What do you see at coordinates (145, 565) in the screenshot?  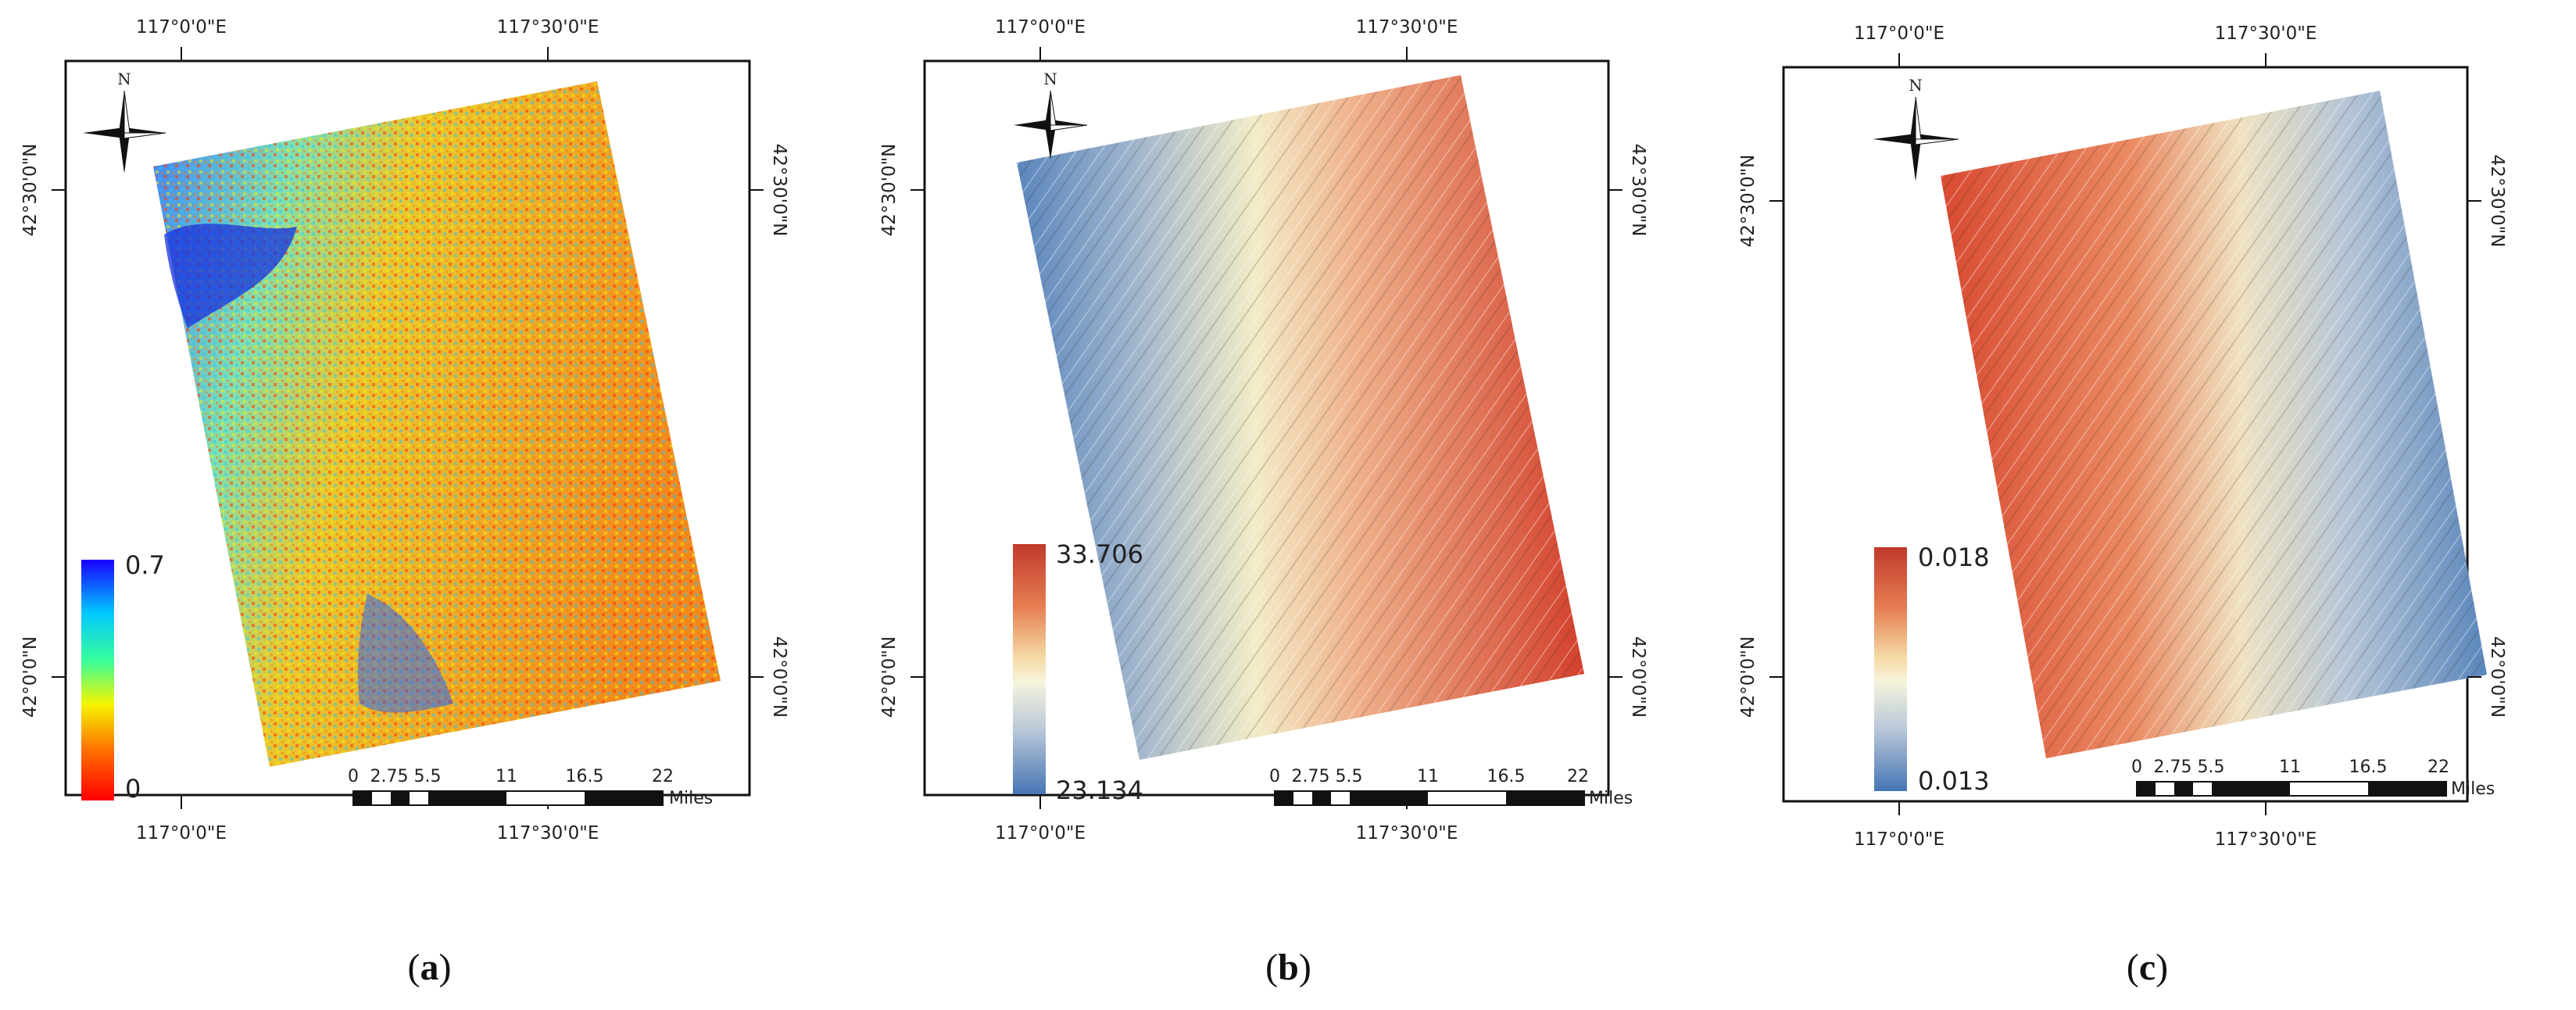 I see `colorbar-max-label: 0.7` at bounding box center [145, 565].